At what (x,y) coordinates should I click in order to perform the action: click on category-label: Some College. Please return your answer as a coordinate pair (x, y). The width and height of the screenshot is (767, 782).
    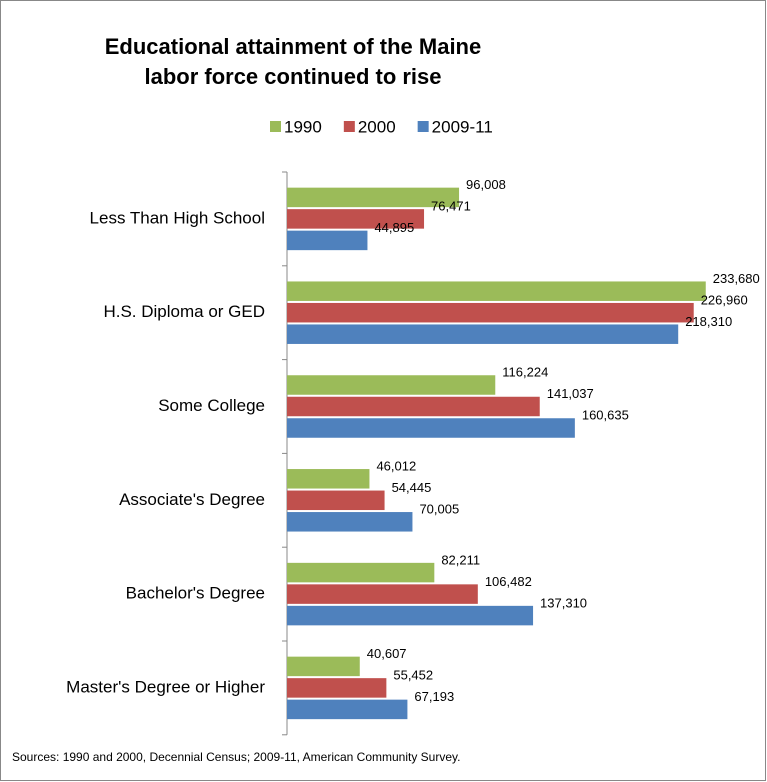
    Looking at the image, I should click on (211, 405).